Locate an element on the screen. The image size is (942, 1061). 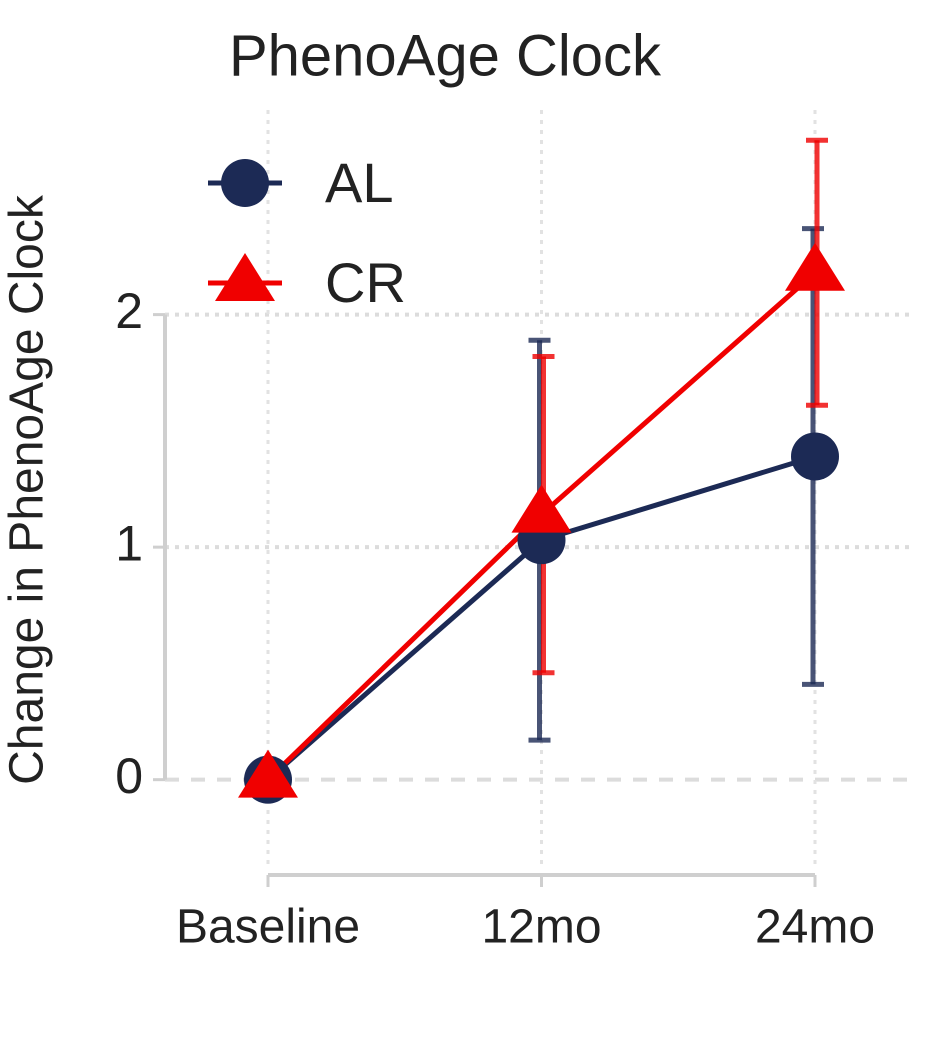
chart-title: PhenoAge Clock is located at coordinates (445, 55).